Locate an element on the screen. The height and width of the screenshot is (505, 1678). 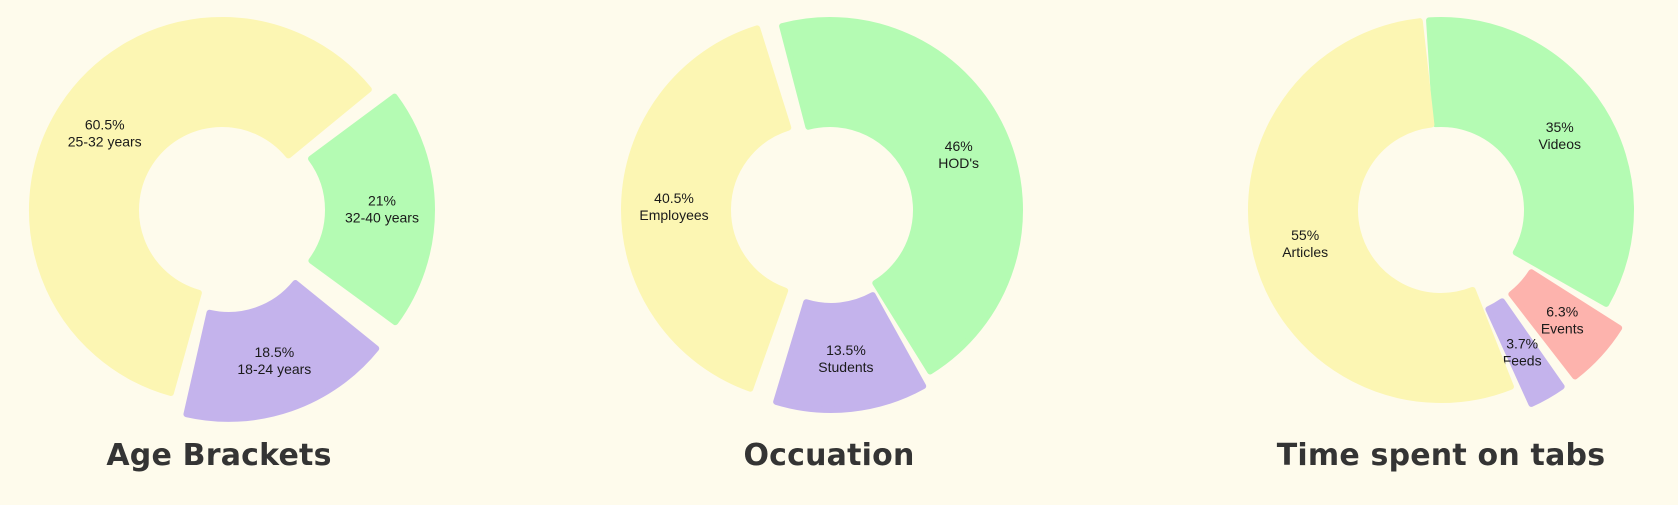
slice-value-label: 13.5% is located at coordinates (846, 350).